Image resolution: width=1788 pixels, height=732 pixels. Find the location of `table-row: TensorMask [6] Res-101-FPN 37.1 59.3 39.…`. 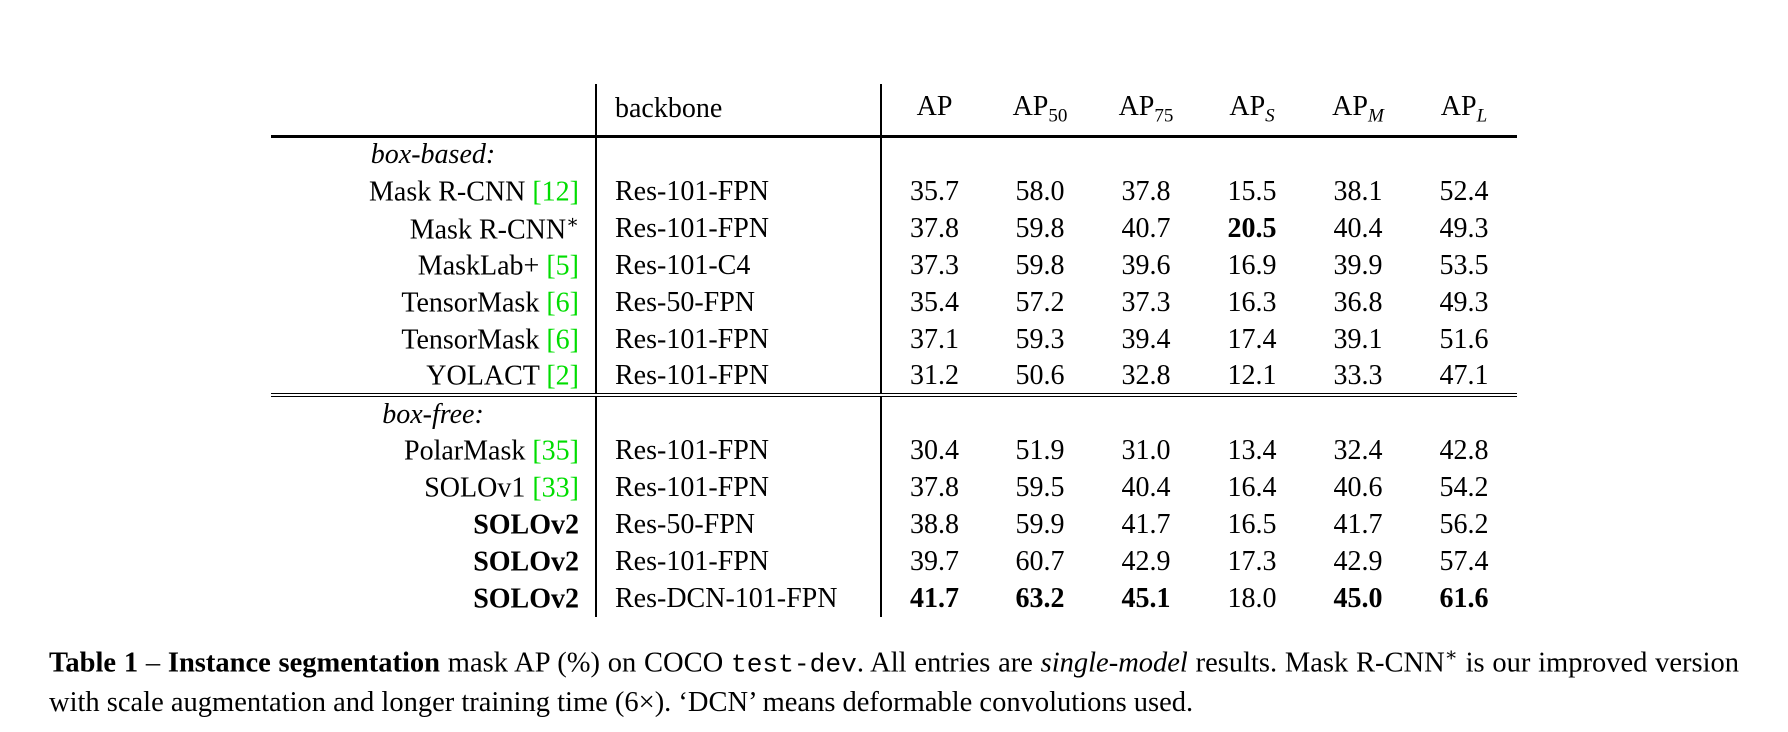

table-row: TensorMask [6] Res-101-FPN 37.1 59.3 39.… is located at coordinates (894, 339).